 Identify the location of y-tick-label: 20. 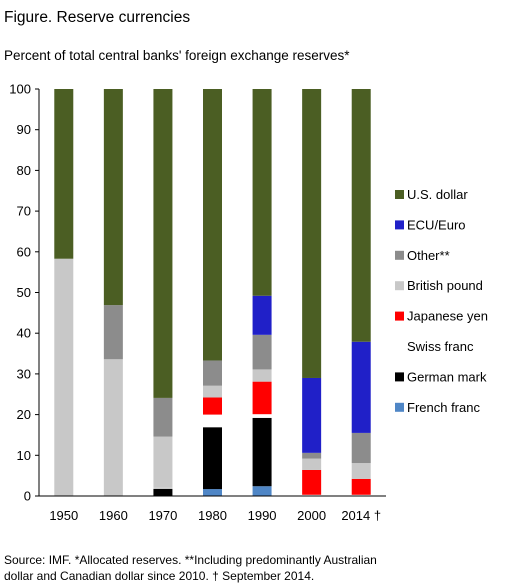
(24, 414).